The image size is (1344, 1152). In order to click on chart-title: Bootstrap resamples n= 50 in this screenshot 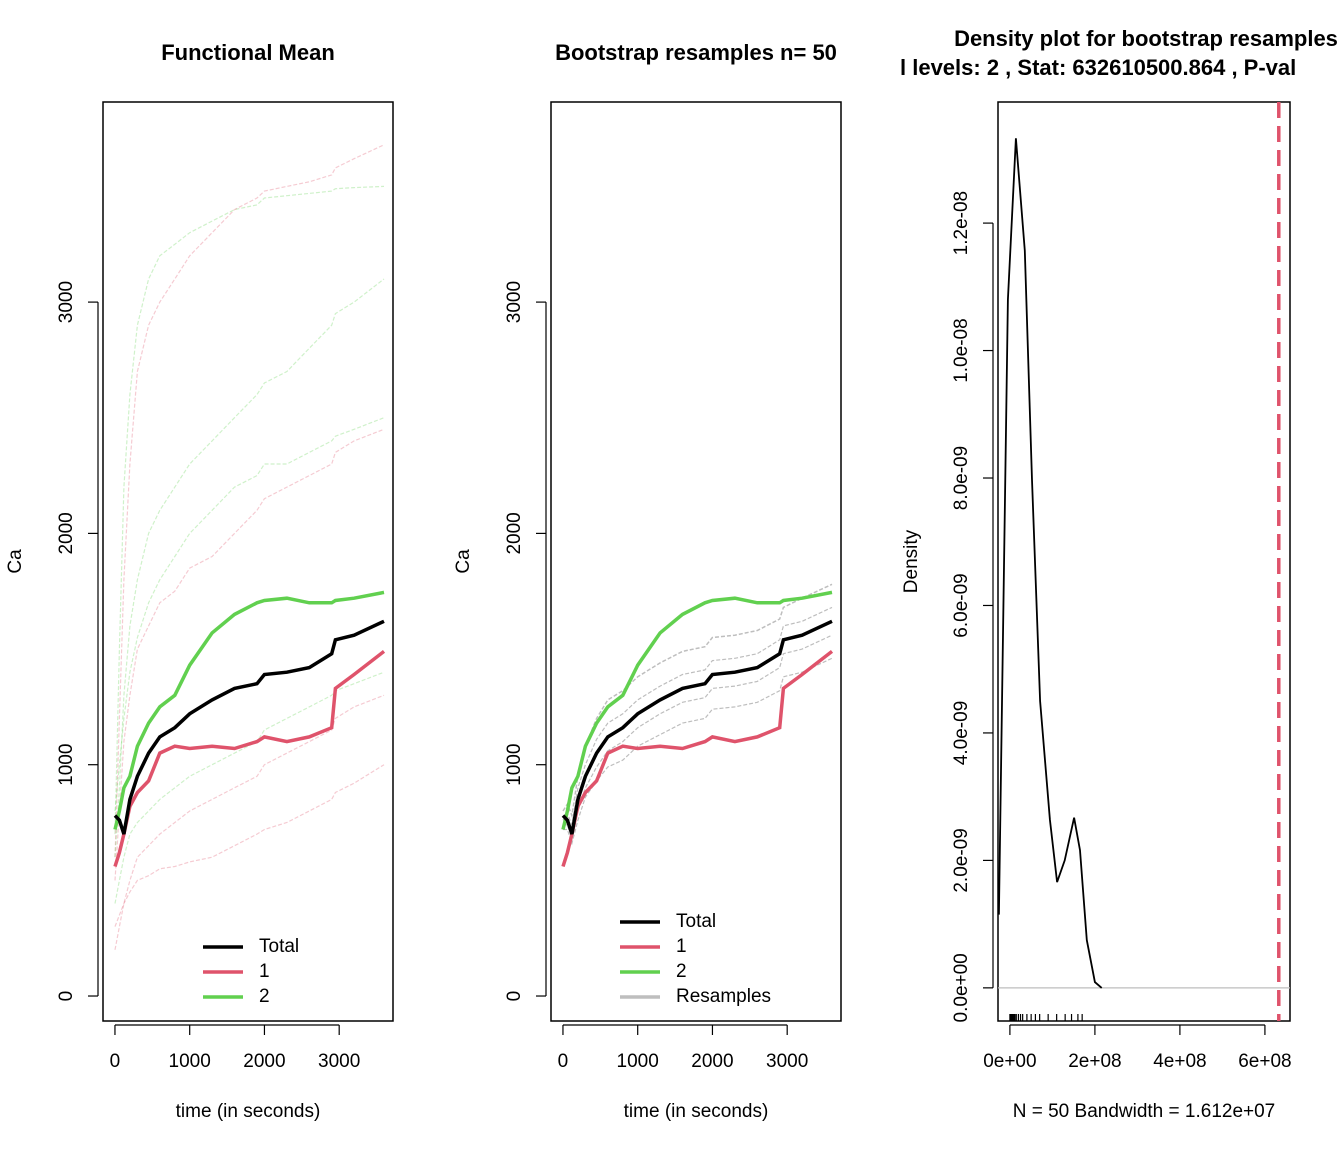, I will do `click(696, 52)`.